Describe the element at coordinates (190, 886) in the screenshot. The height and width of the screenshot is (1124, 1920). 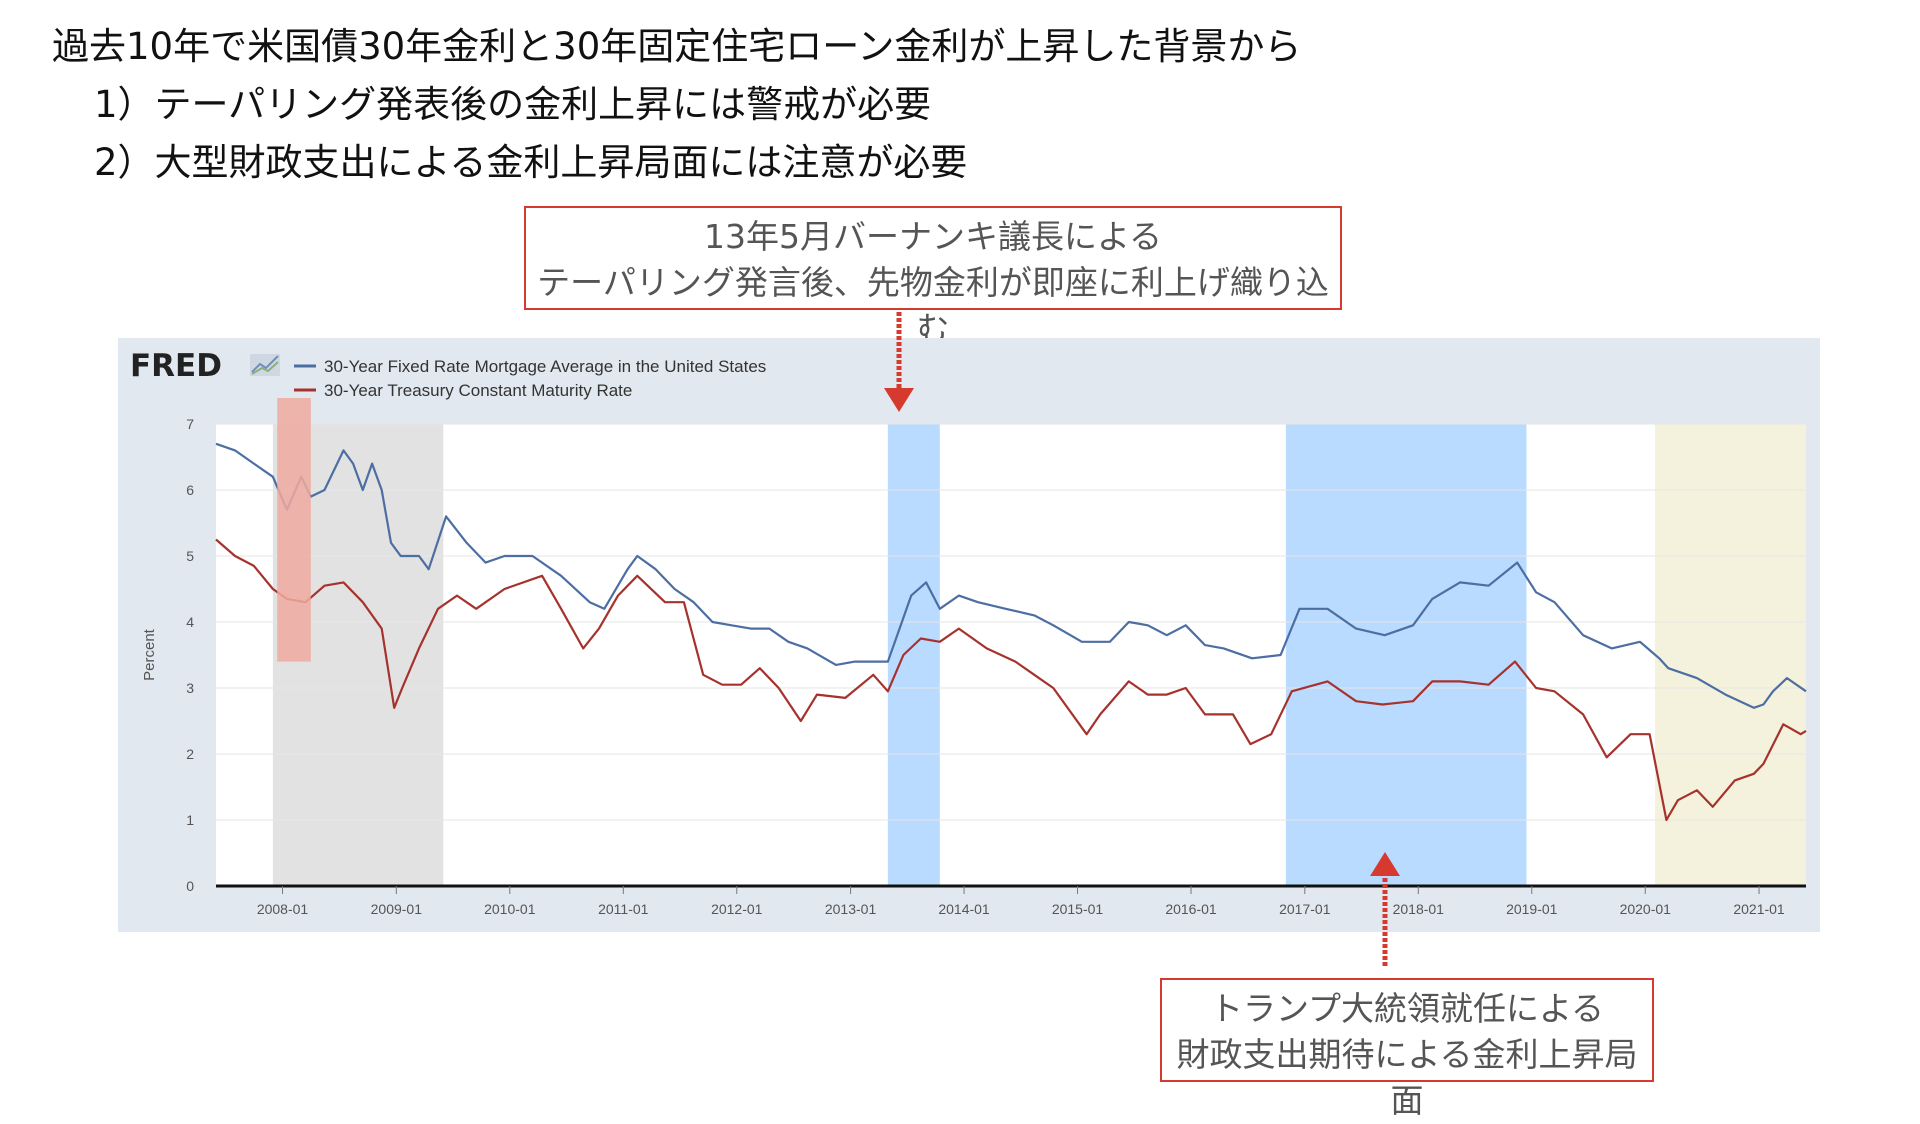
I see `y-tick-label: 0` at that location.